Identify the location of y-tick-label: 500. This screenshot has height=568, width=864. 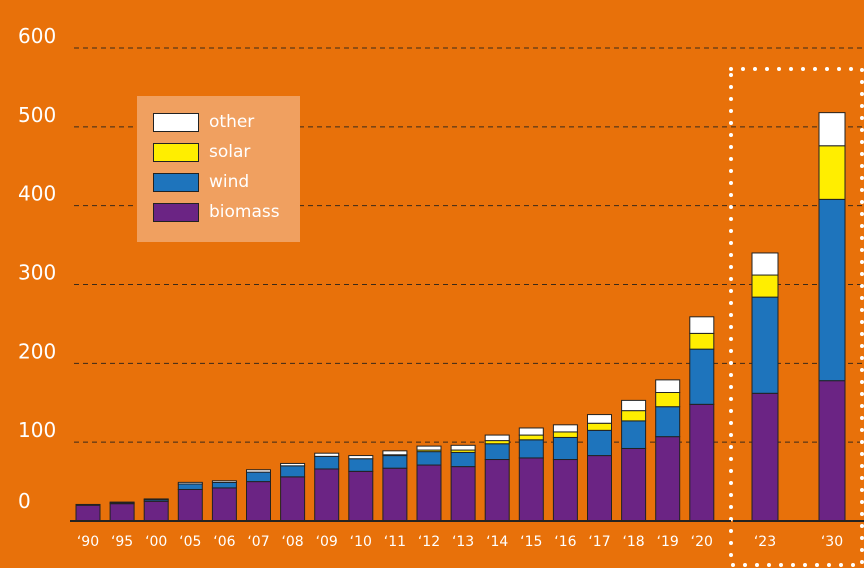
(37, 115).